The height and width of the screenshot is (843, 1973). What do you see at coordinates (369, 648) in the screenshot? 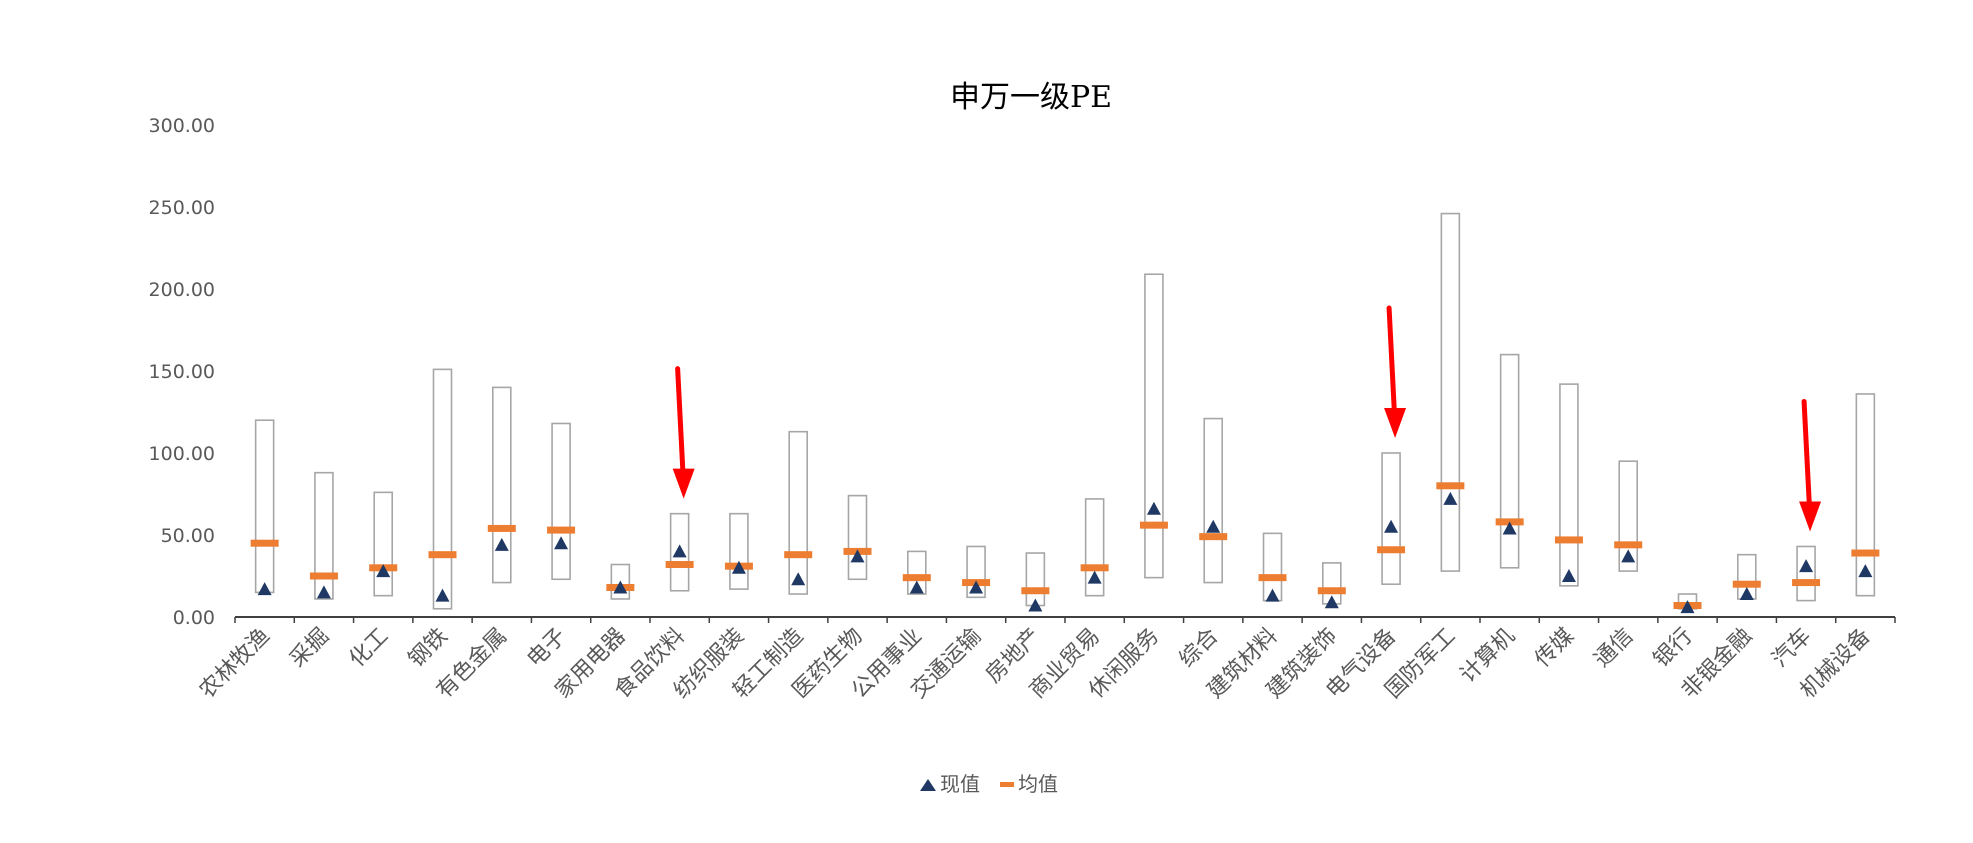
I see `x-tick-label: 化工` at bounding box center [369, 648].